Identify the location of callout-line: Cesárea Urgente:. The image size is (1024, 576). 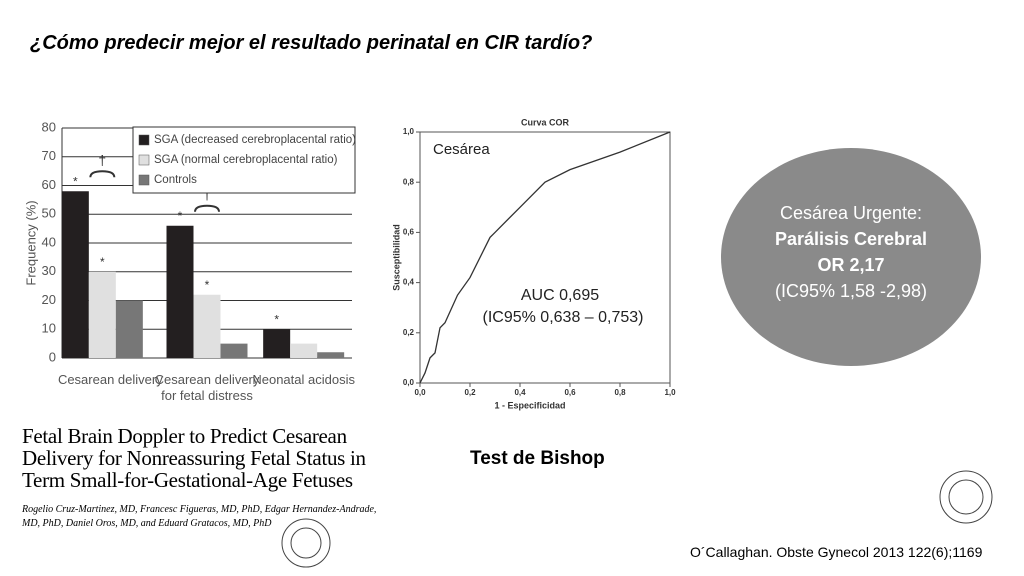
(851, 213).